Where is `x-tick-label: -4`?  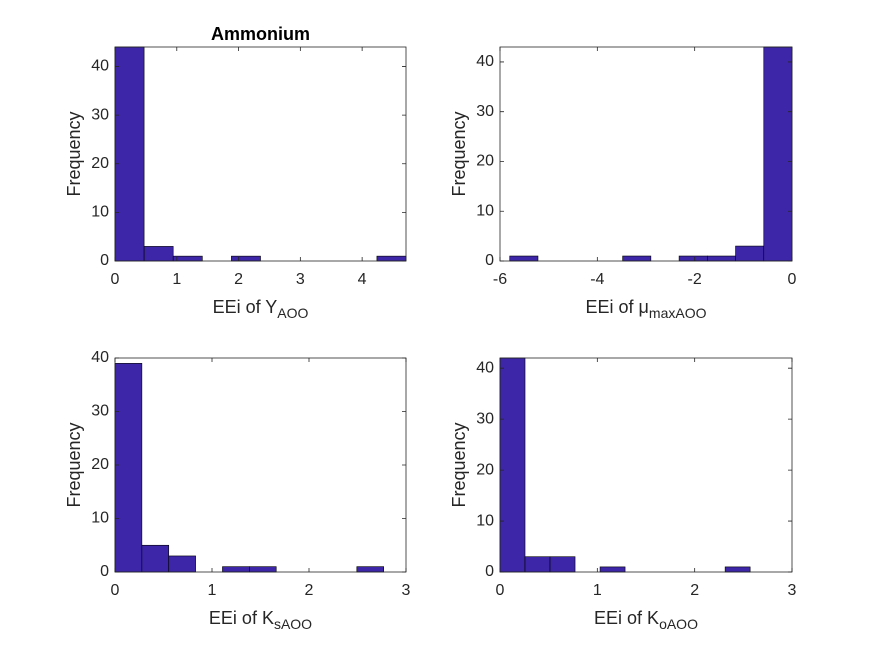 x-tick-label: -4 is located at coordinates (597, 279).